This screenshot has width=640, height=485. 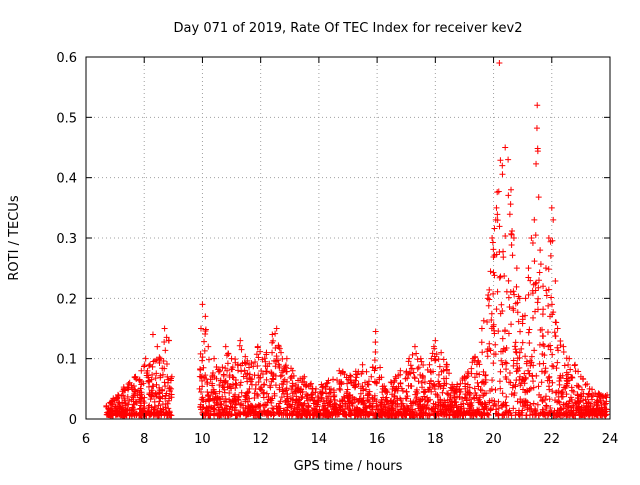 What do you see at coordinates (610, 439) in the screenshot?
I see `x-tick-label: 24` at bounding box center [610, 439].